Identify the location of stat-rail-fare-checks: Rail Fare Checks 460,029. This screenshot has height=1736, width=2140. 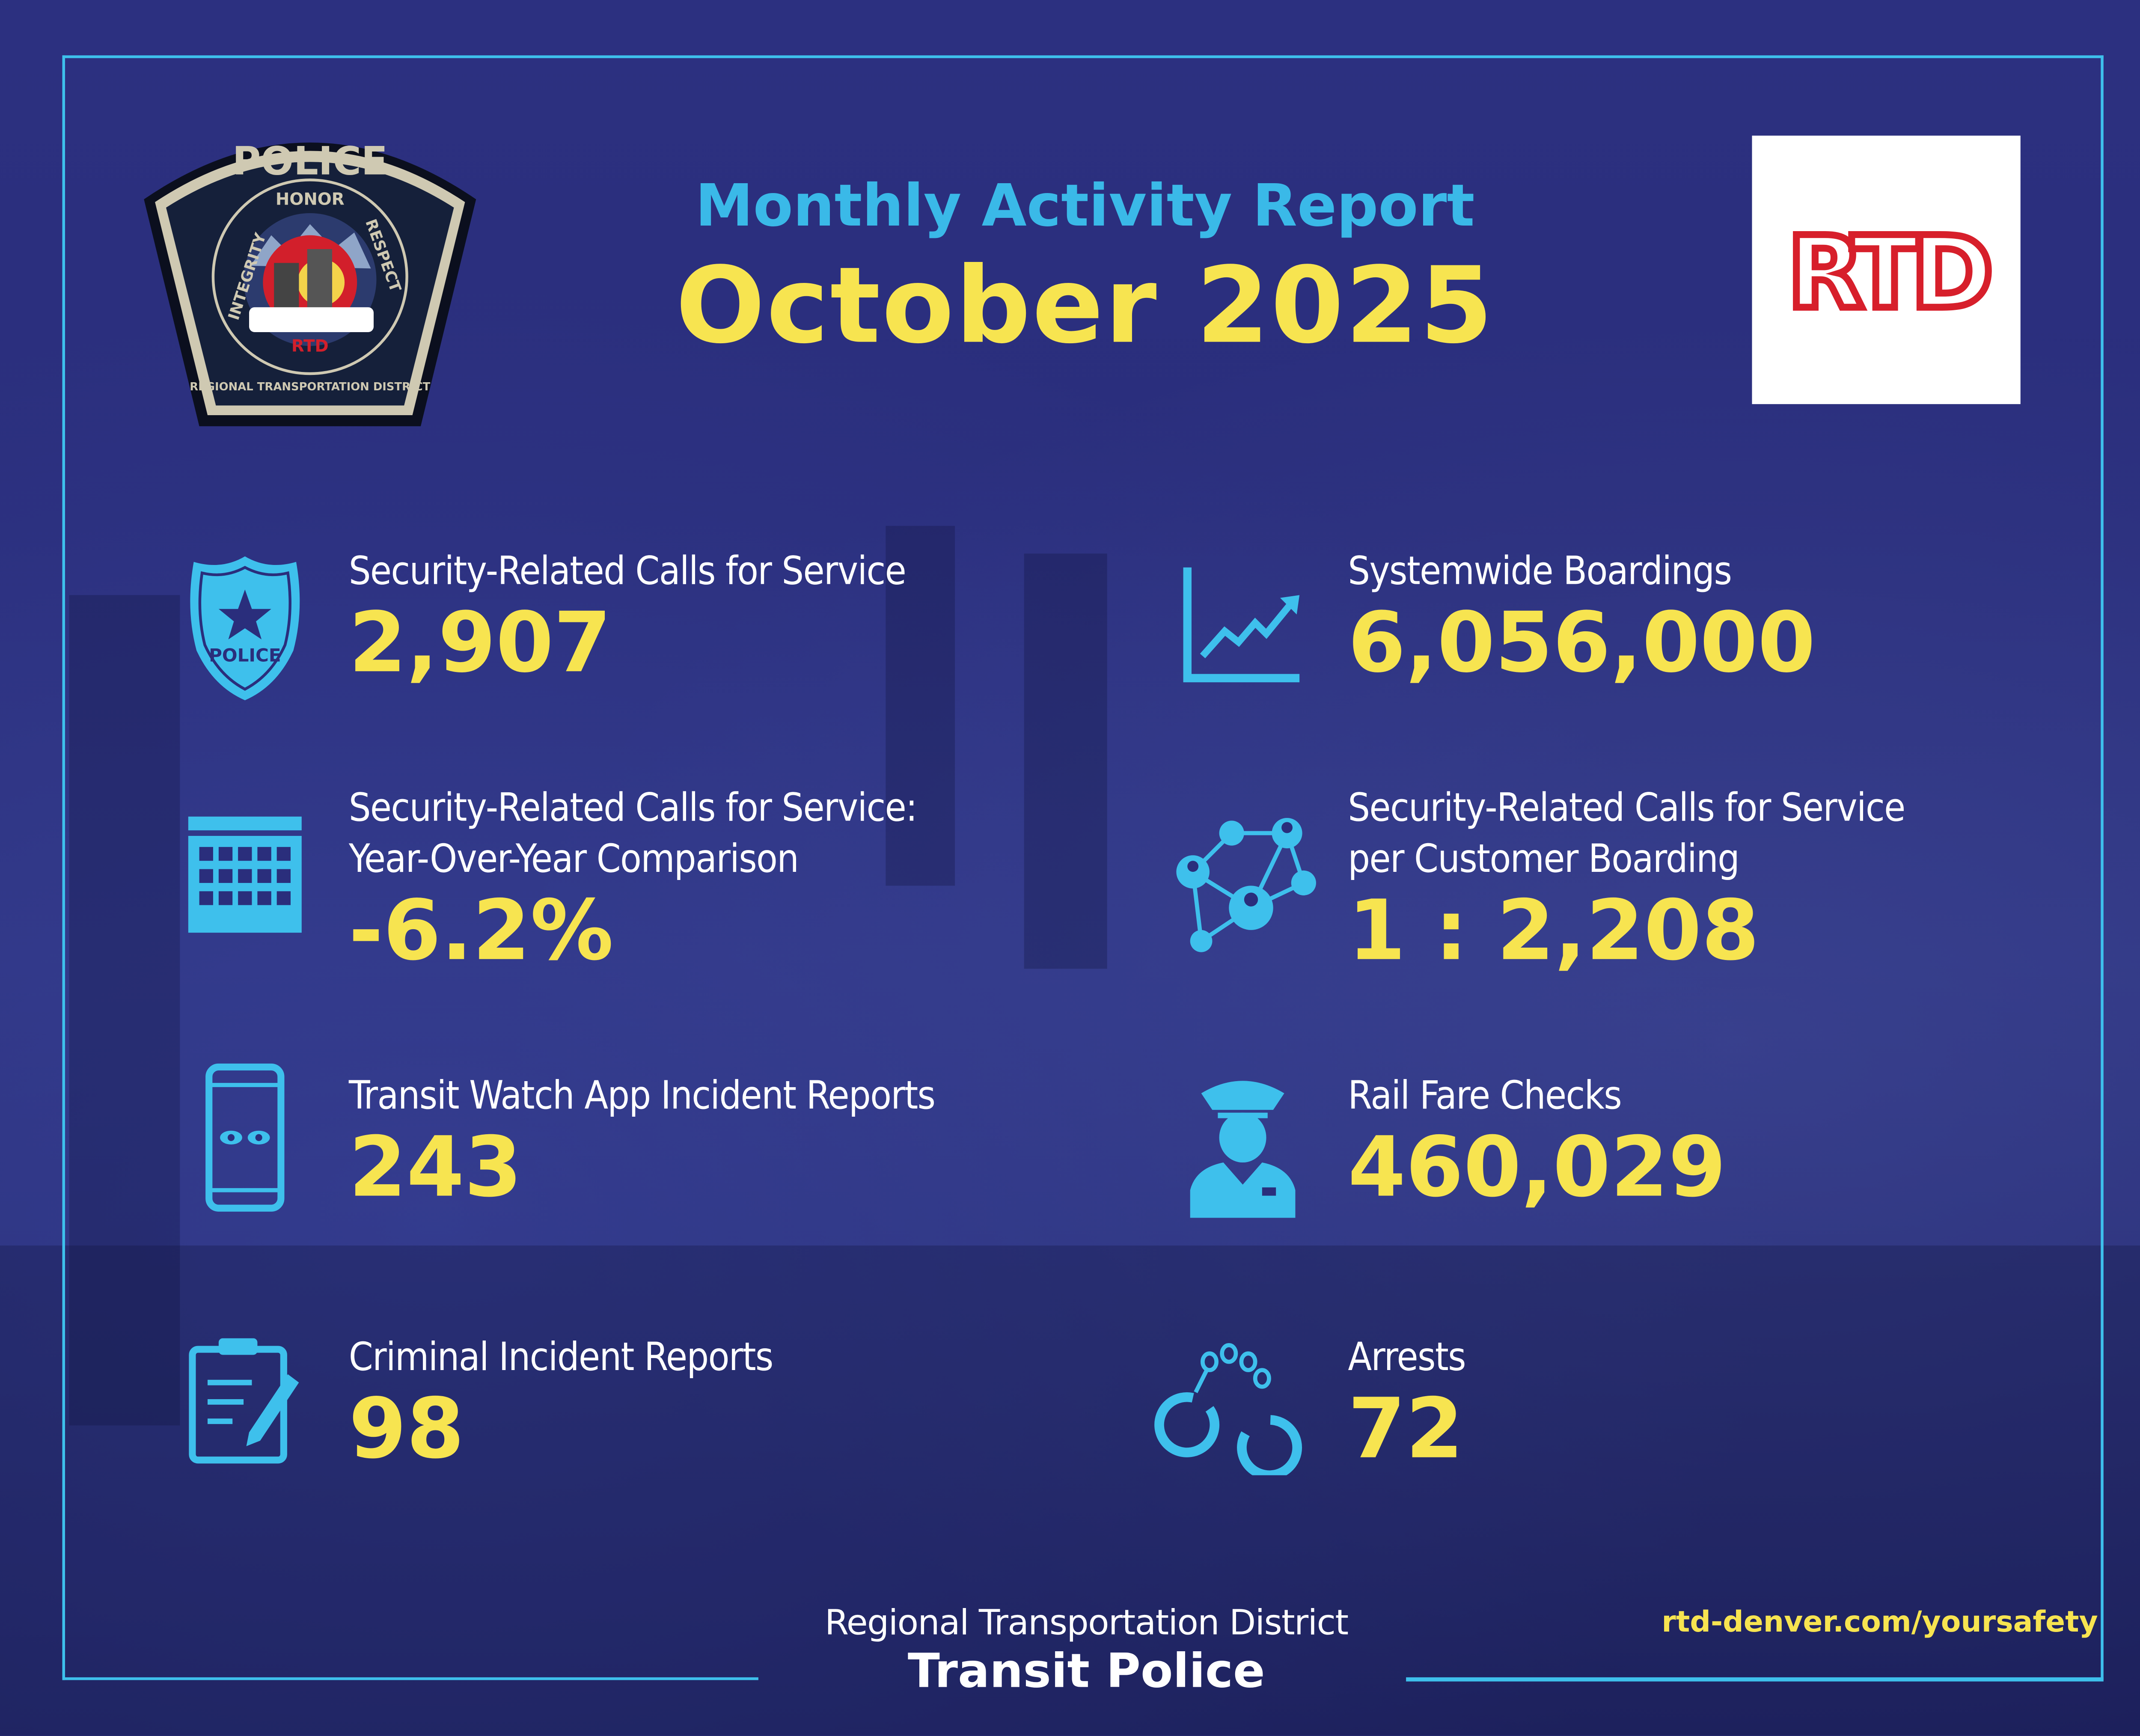
(1537, 1143).